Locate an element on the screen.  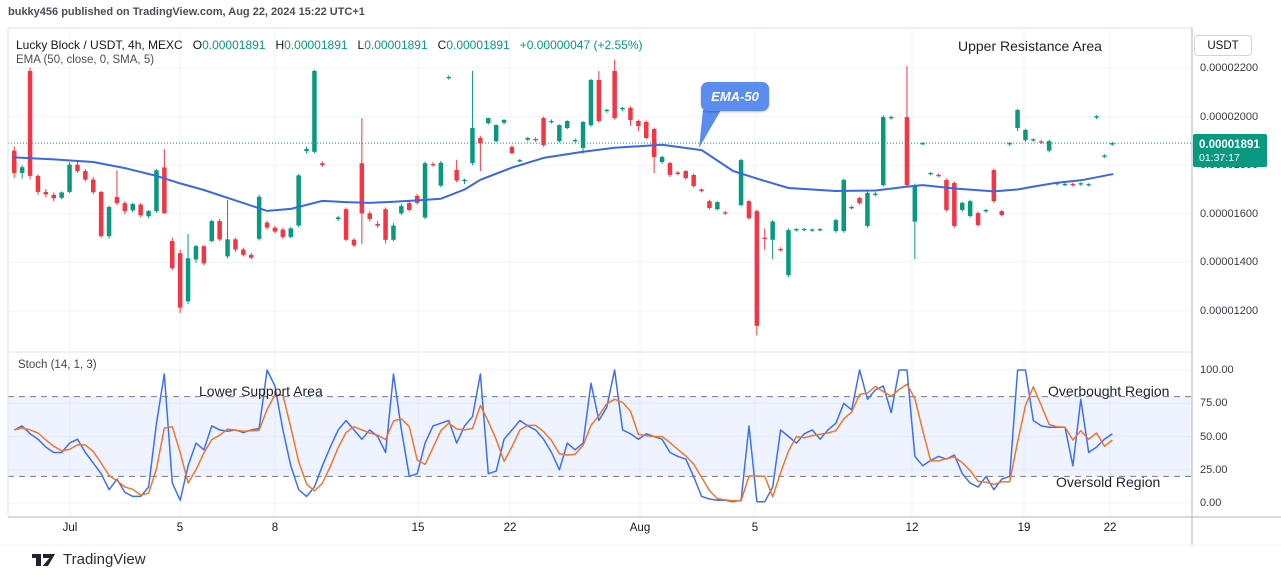
stoch-axis-label: 0.00 is located at coordinates (1211, 503).